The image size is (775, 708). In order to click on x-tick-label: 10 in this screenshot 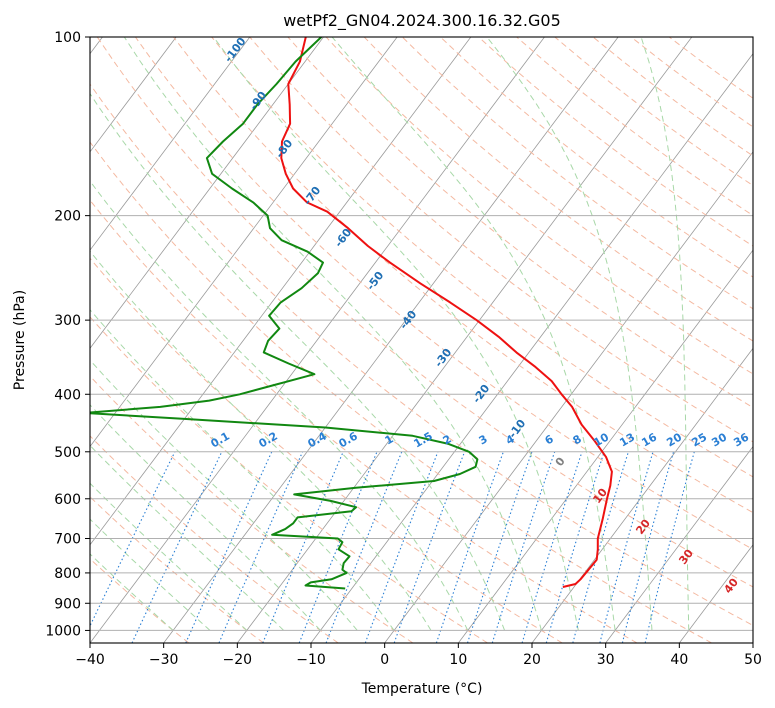, I will do `click(458, 660)`.